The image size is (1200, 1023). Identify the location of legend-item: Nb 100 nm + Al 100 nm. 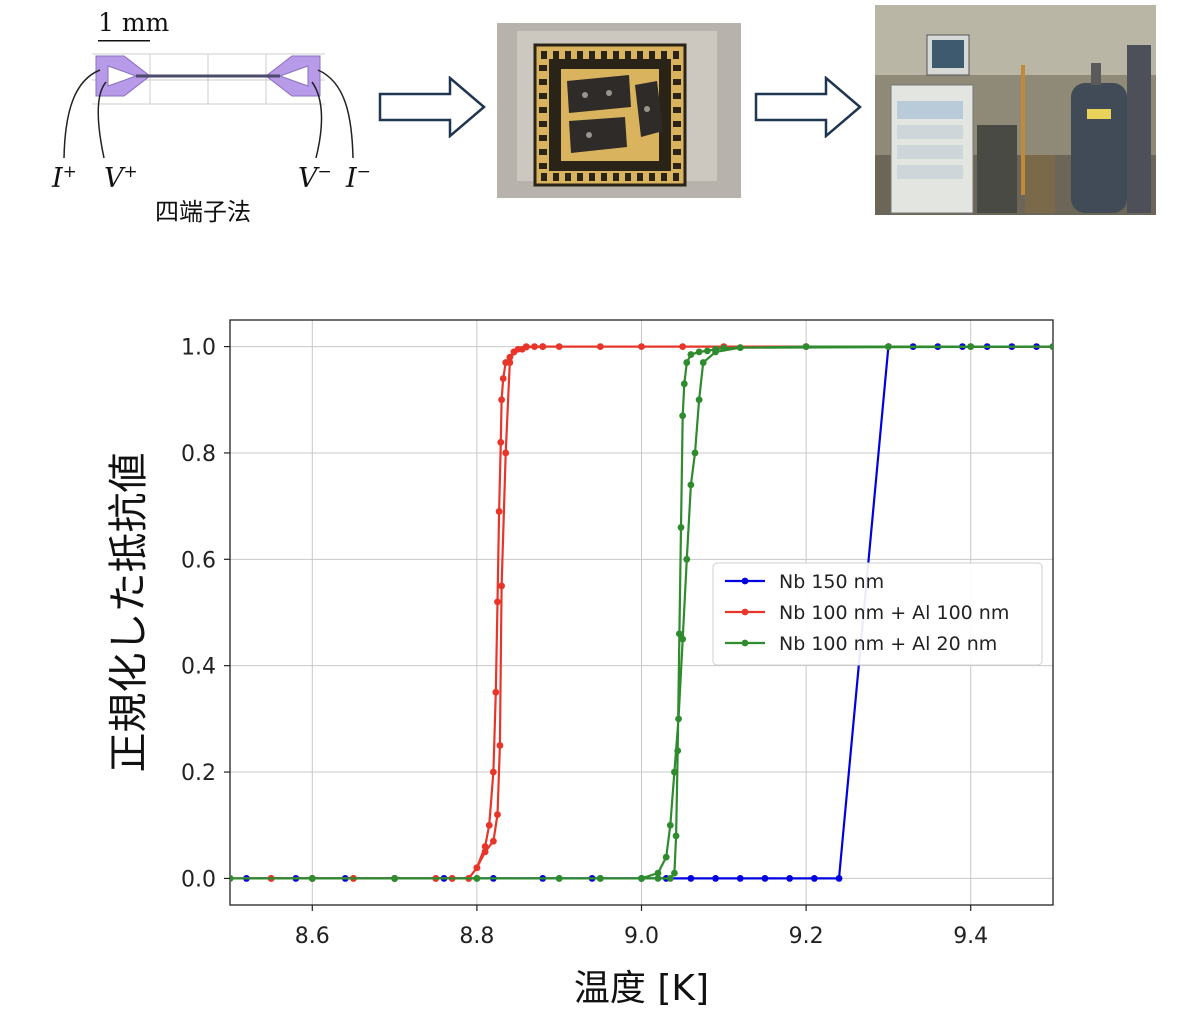
(867, 613).